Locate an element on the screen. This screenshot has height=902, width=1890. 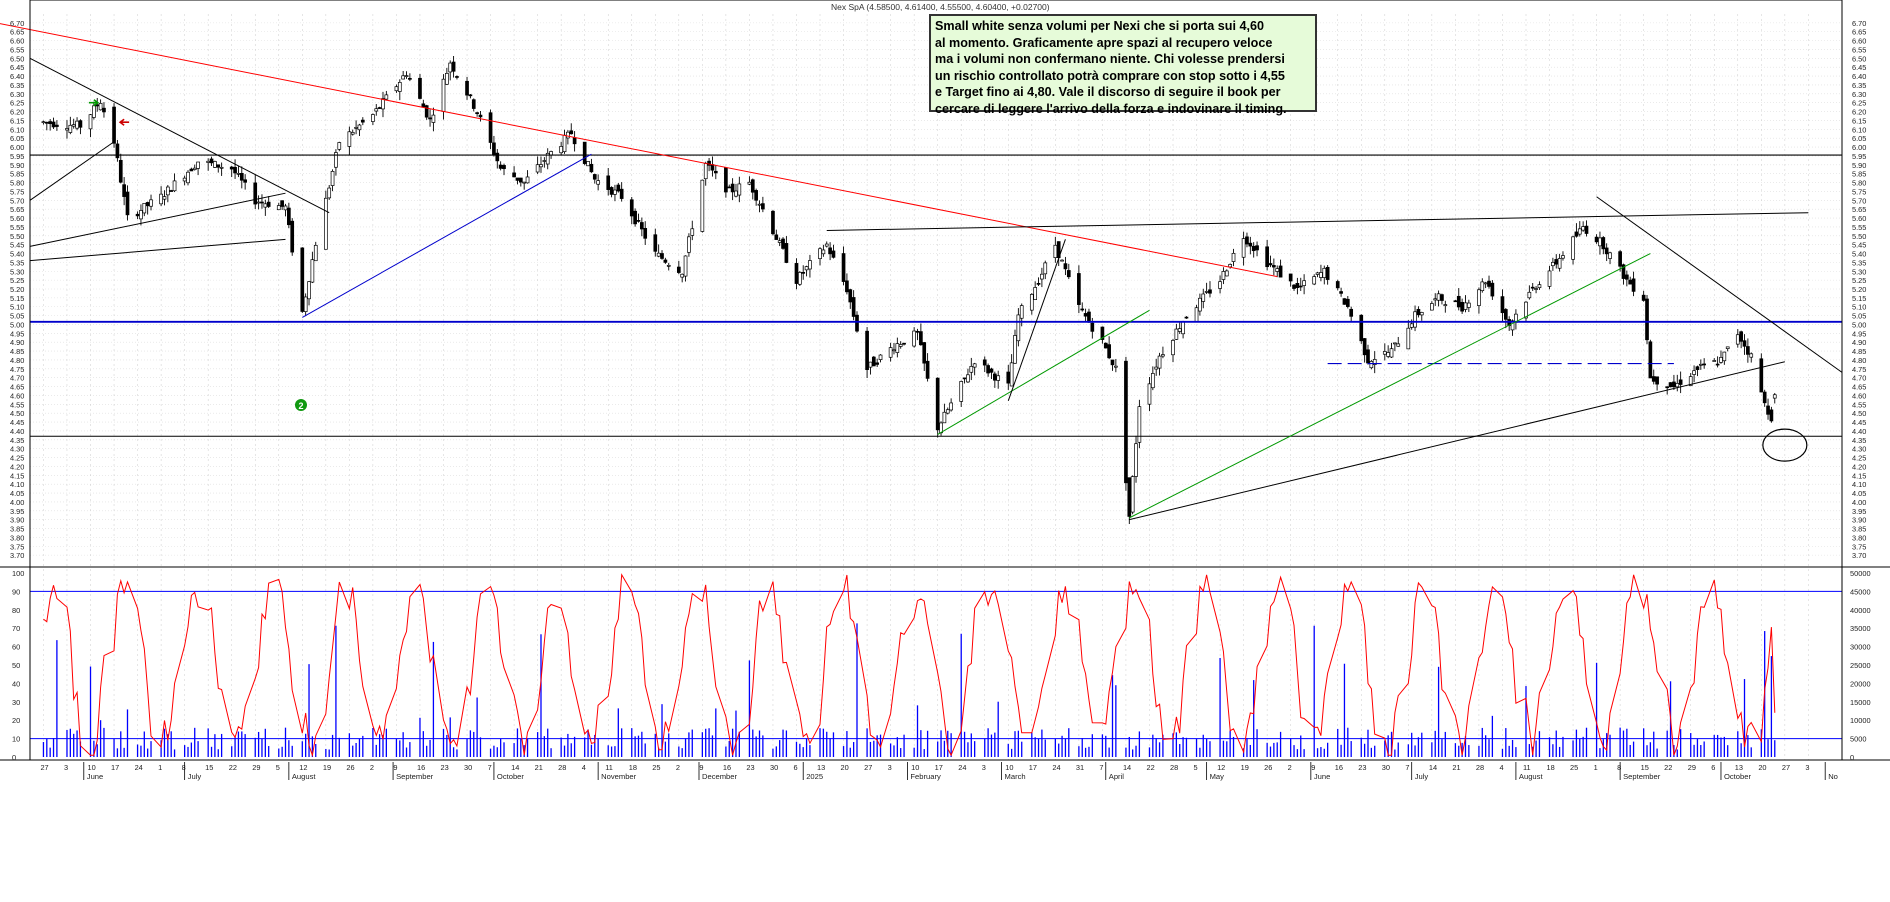
svg-text: 2 is located at coordinates (300, 406).